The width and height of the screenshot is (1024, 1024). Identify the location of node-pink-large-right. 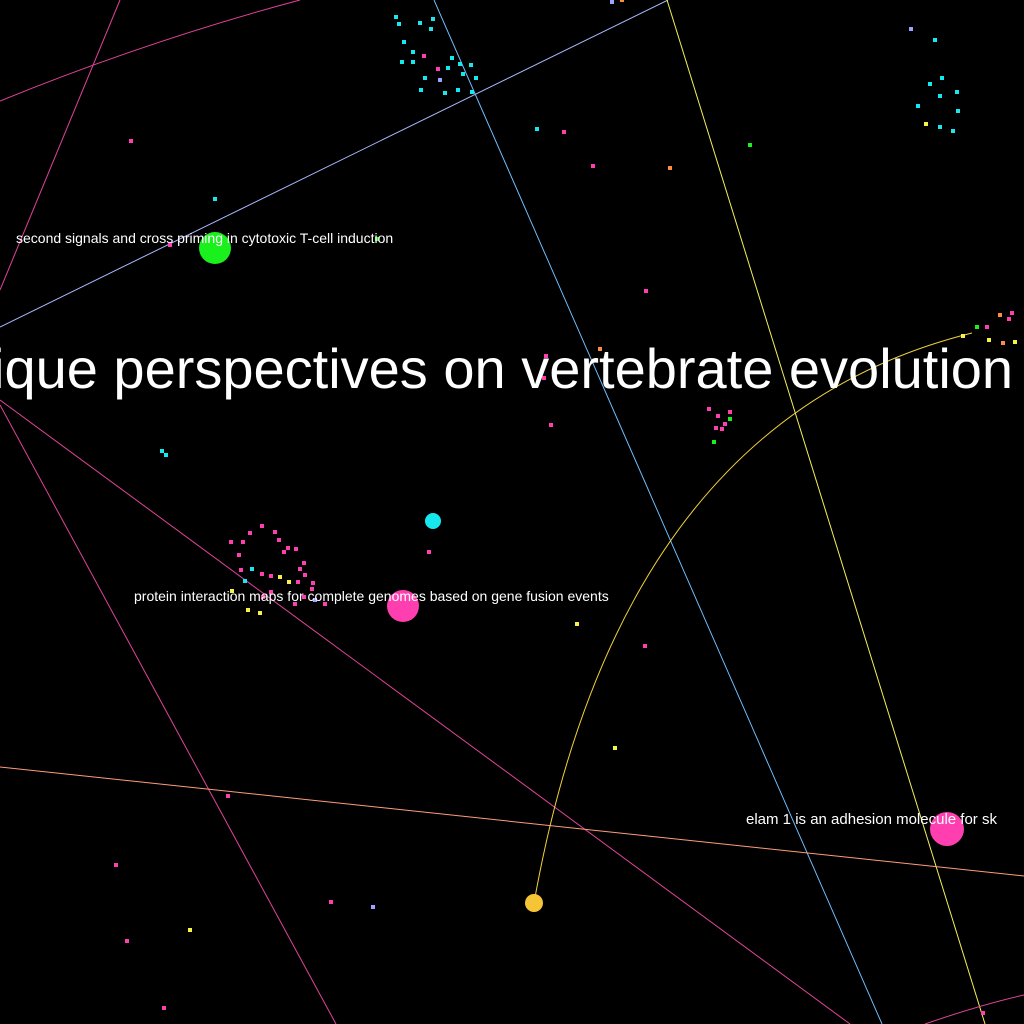
(947, 829).